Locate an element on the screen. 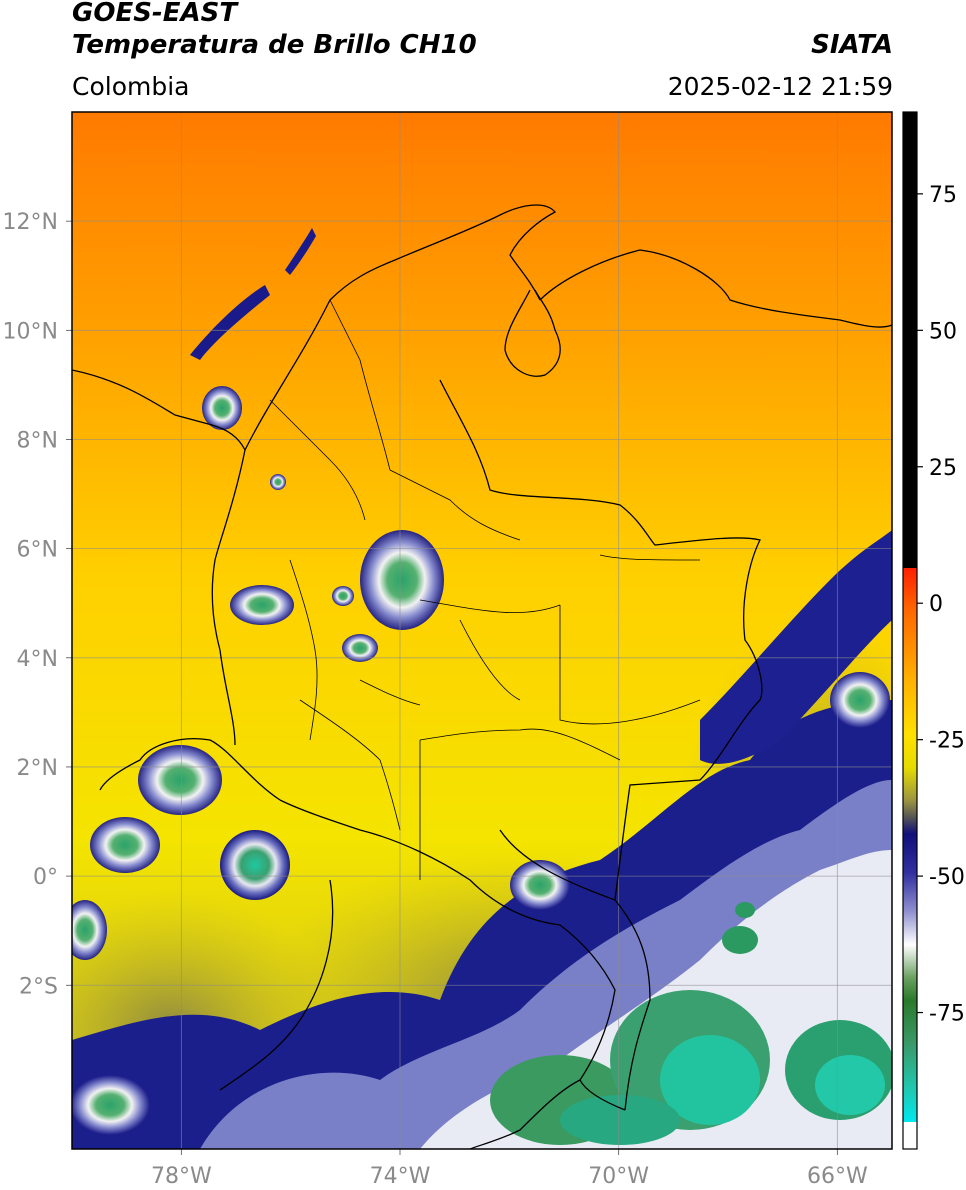 The image size is (966, 1190). colorbar-tick-label: -50 is located at coordinates (947, 877).